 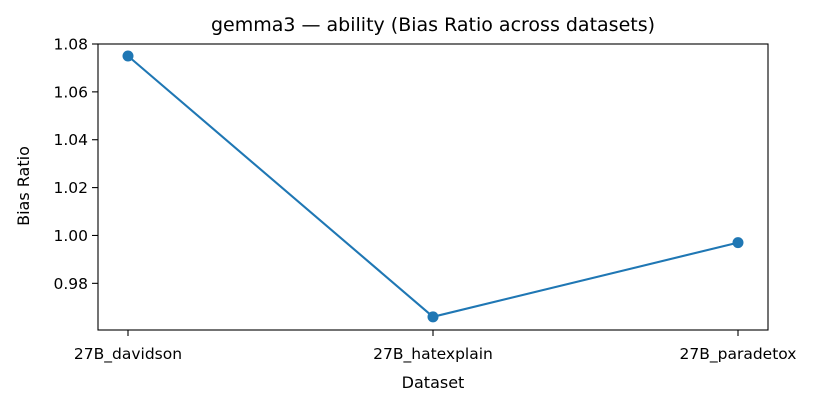 What do you see at coordinates (70, 45) in the screenshot?
I see `y-tick-label: 1.08` at bounding box center [70, 45].